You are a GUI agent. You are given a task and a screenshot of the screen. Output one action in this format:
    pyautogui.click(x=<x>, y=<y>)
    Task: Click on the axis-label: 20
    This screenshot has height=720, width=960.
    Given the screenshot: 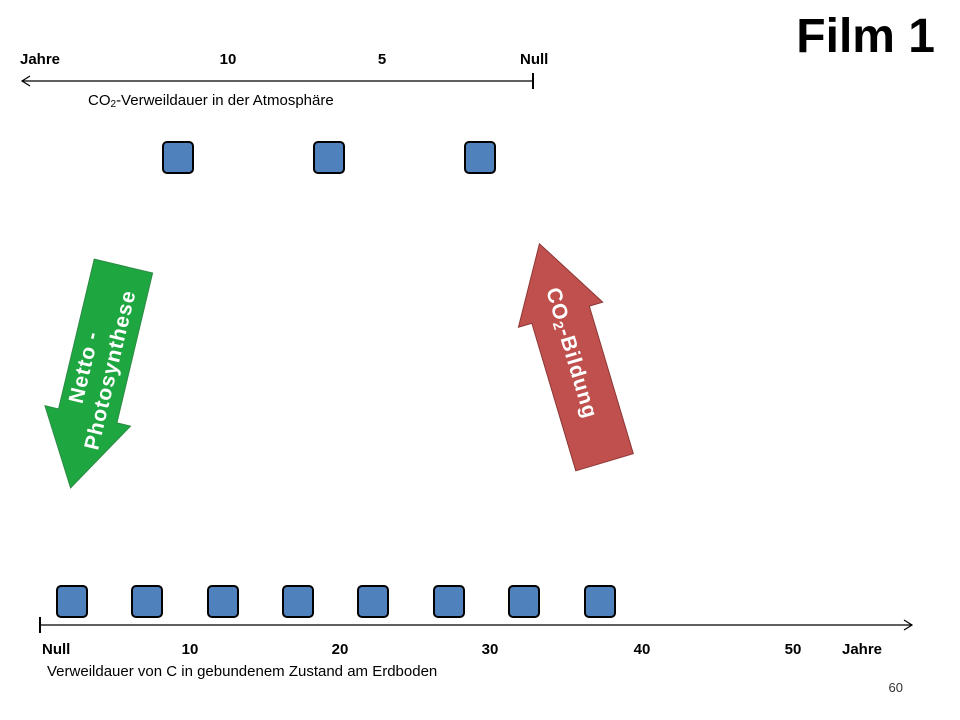 What is the action you would take?
    pyautogui.click(x=340, y=649)
    